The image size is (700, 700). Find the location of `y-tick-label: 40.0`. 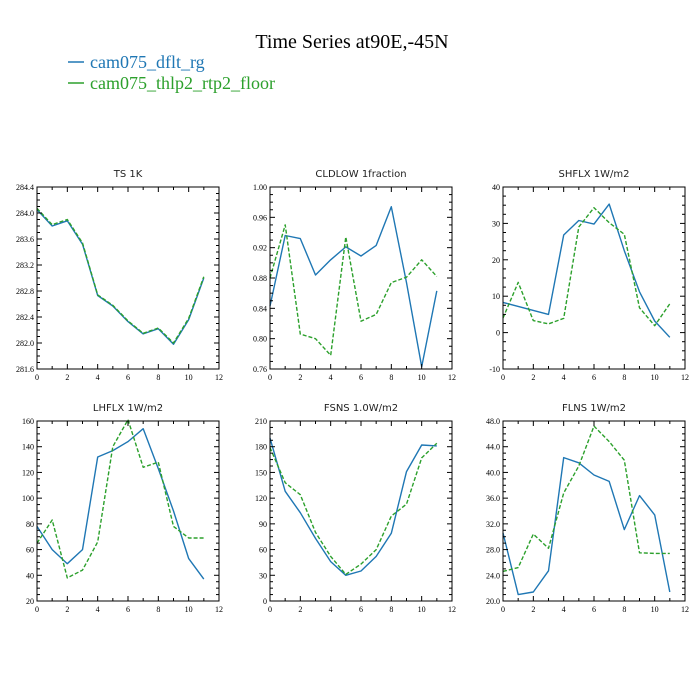

y-tick-label: 40.0 is located at coordinates (493, 472).